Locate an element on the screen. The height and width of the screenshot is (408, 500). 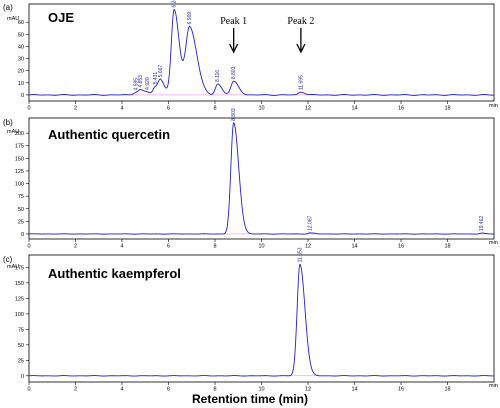
peak-rt-label: 19.462 is located at coordinates (482, 224).